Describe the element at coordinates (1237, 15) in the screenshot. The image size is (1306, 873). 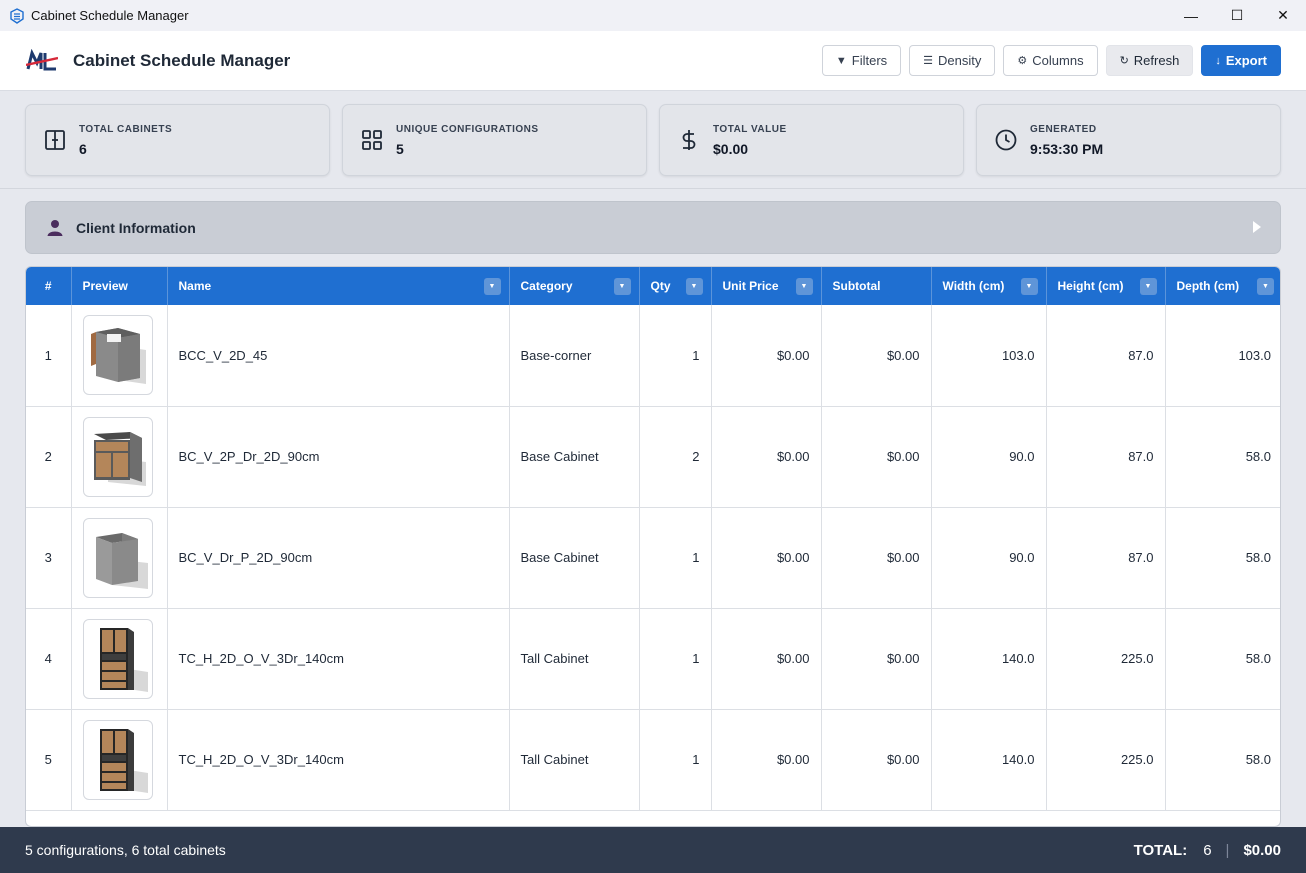
I see `maximize-button: ☐` at that location.